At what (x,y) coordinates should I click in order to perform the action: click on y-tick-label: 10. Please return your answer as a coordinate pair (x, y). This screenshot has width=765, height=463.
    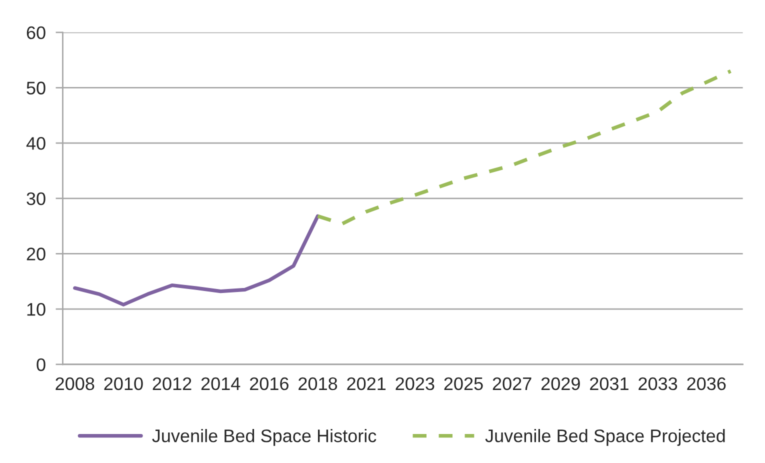
    Looking at the image, I should click on (36, 309).